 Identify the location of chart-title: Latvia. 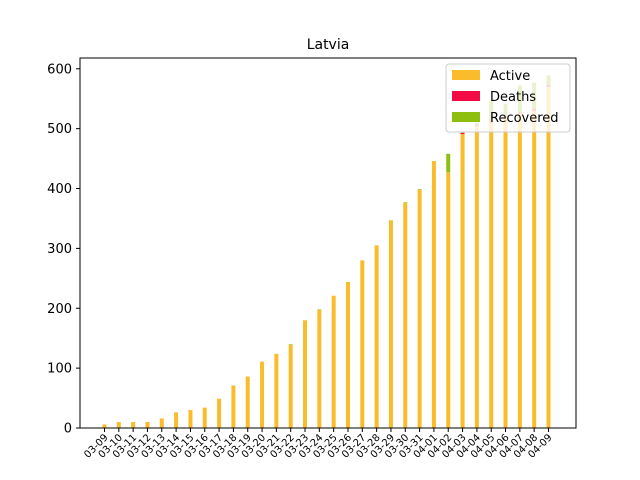
(328, 45).